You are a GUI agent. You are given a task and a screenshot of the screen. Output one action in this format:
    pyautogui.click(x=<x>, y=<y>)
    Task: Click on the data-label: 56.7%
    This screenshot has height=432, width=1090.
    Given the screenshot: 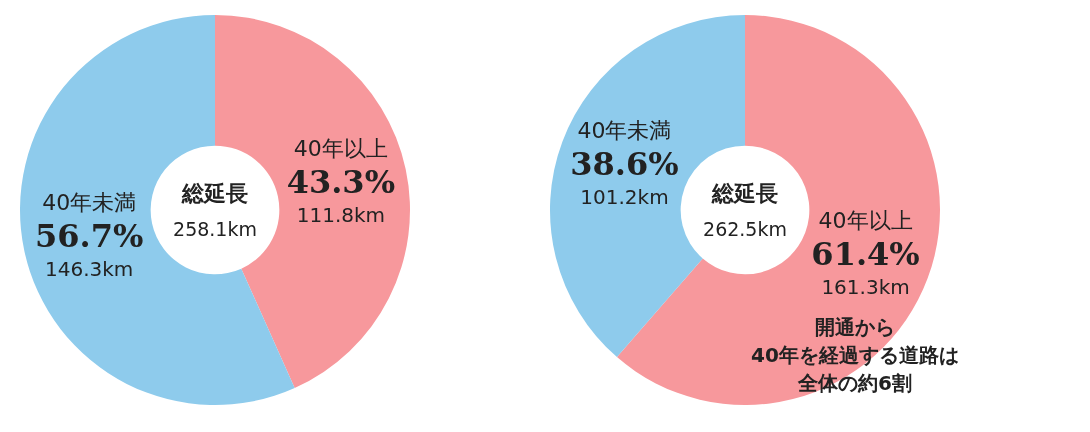 What is the action you would take?
    pyautogui.click(x=89, y=235)
    